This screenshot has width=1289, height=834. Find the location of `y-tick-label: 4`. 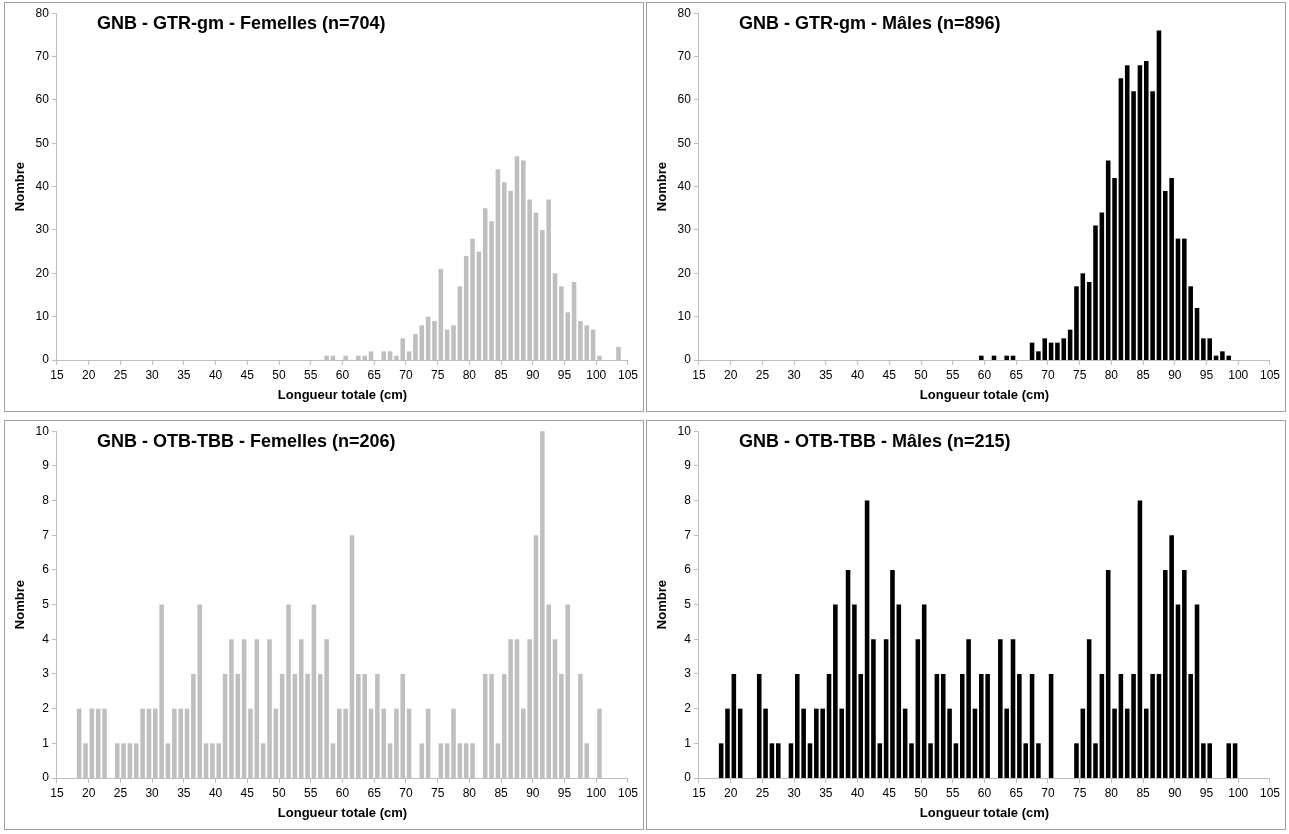

y-tick-label: 4 is located at coordinates (46, 638).